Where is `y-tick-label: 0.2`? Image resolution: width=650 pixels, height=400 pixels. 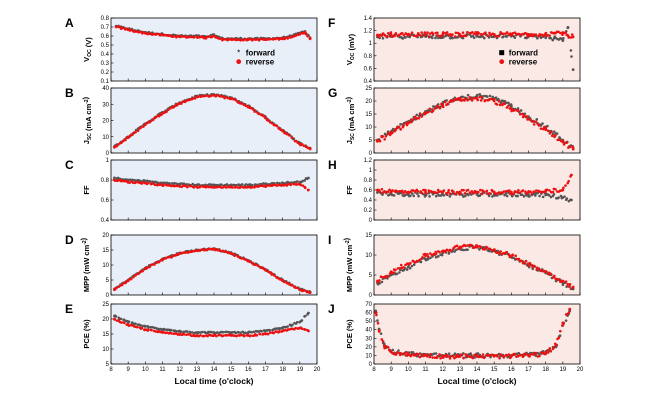
y-tick-label: 0.2 is located at coordinates (368, 211).